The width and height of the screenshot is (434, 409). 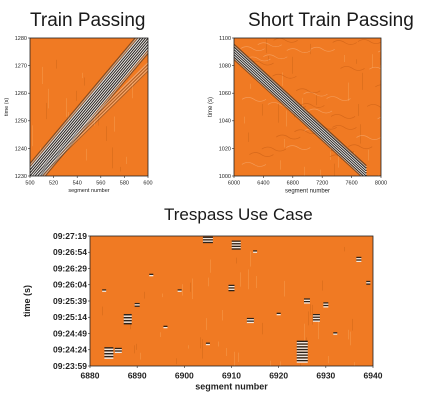 I want to click on y-tick-label: 1100, so click(x=225, y=39).